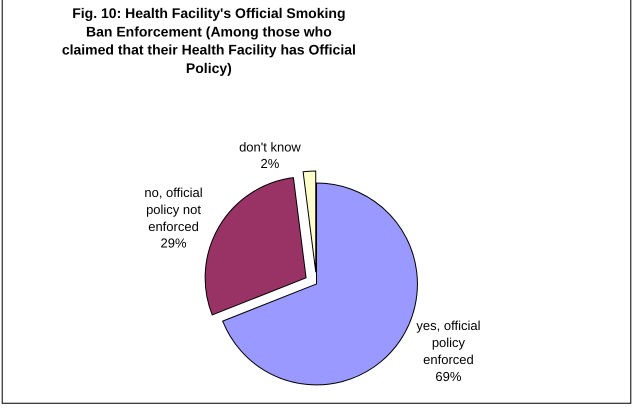 This screenshot has height=414, width=633. I want to click on chart-title: Fig. 10: Health Facility's Official Smoking Ban Enforcement (Among those who claimed that their Health Facility has Official Policy), so click(209, 40).